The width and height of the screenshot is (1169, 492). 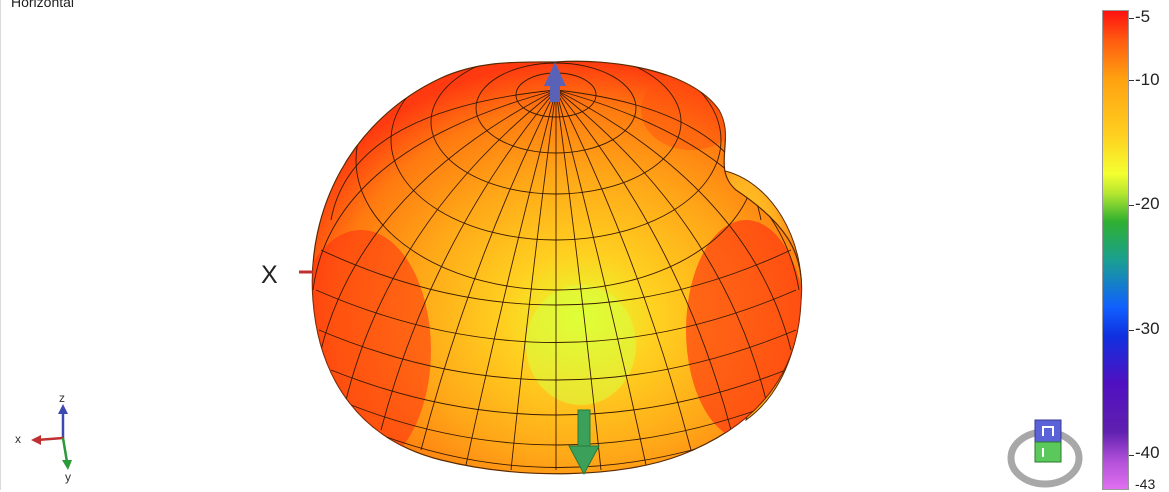 I want to click on colorbar-label: -20, so click(x=1147, y=203).